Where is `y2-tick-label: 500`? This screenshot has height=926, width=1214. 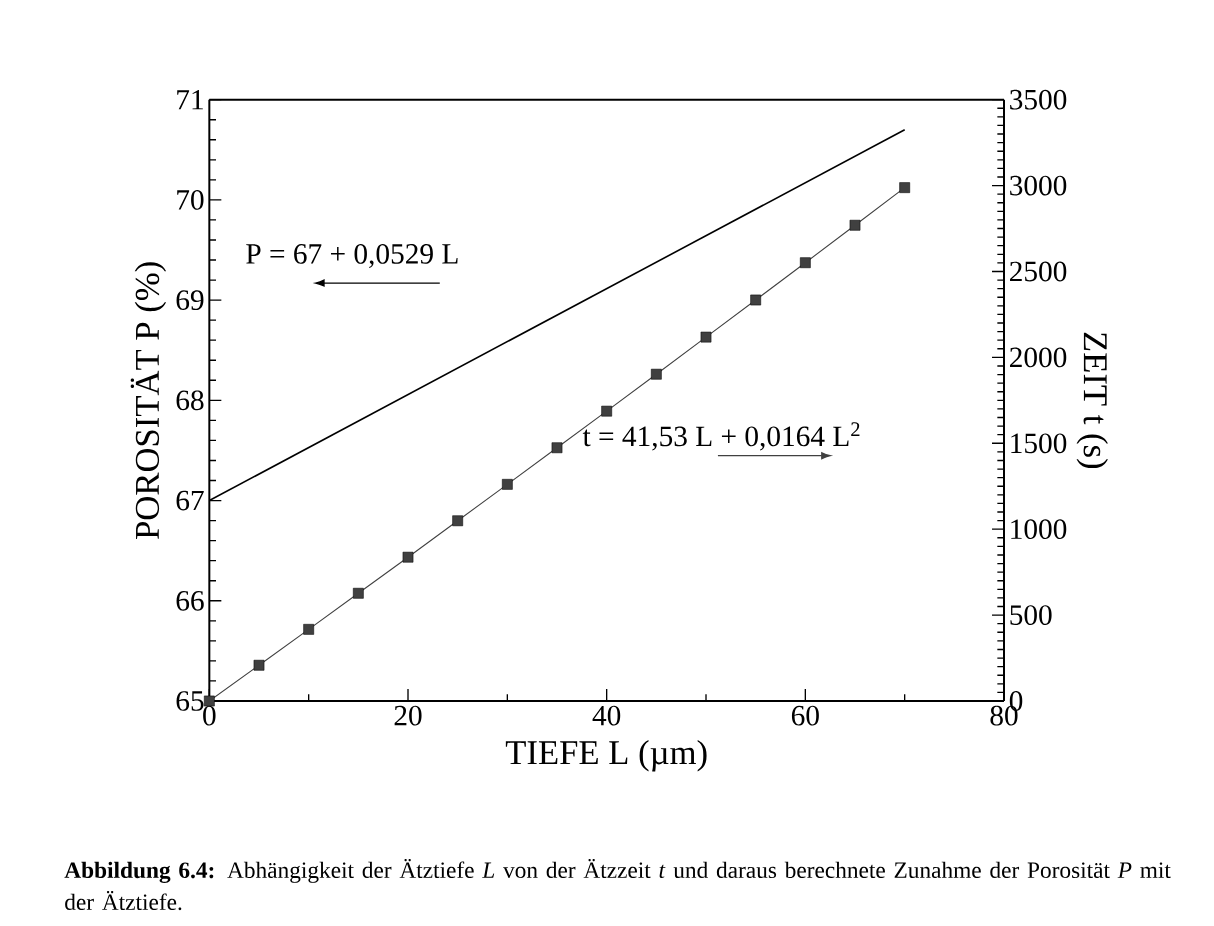
y2-tick-label: 500 is located at coordinates (1031, 615).